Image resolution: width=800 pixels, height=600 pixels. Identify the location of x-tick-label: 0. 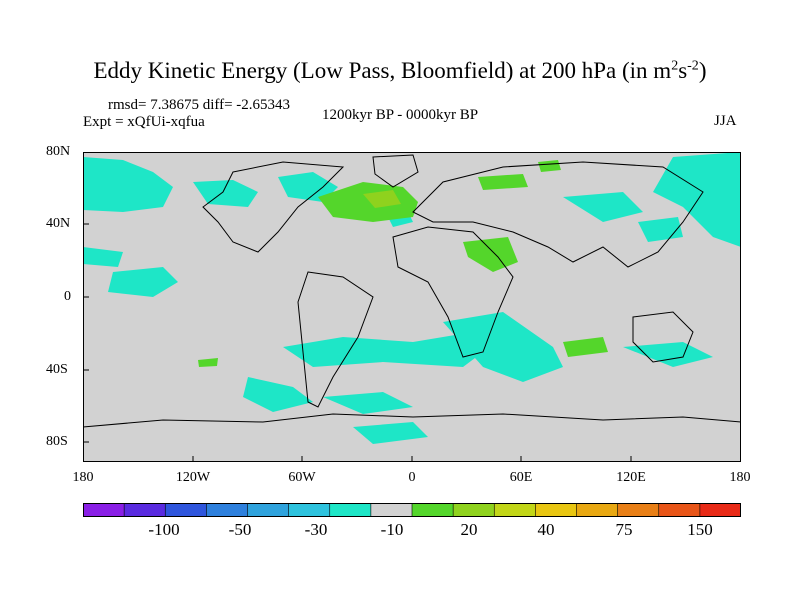
(412, 477).